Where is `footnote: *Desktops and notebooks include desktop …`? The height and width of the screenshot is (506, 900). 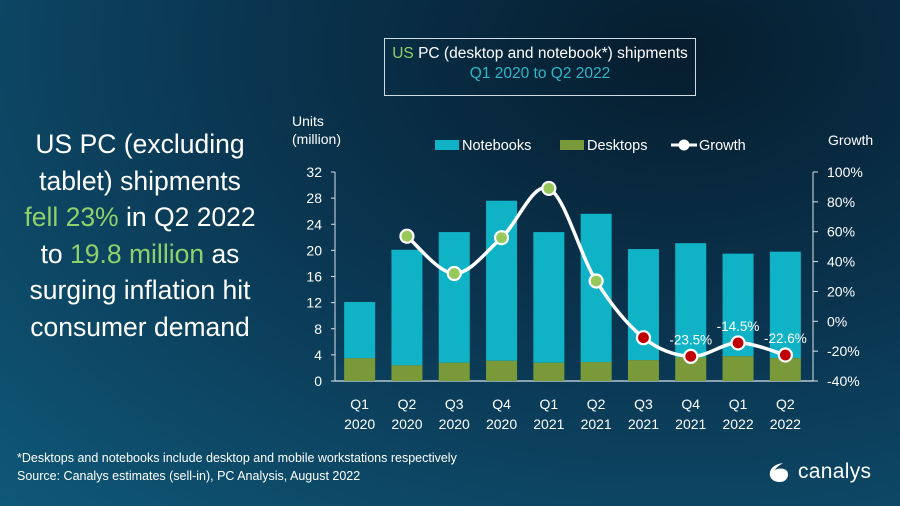
footnote: *Desktops and notebooks include desktop … is located at coordinates (237, 467).